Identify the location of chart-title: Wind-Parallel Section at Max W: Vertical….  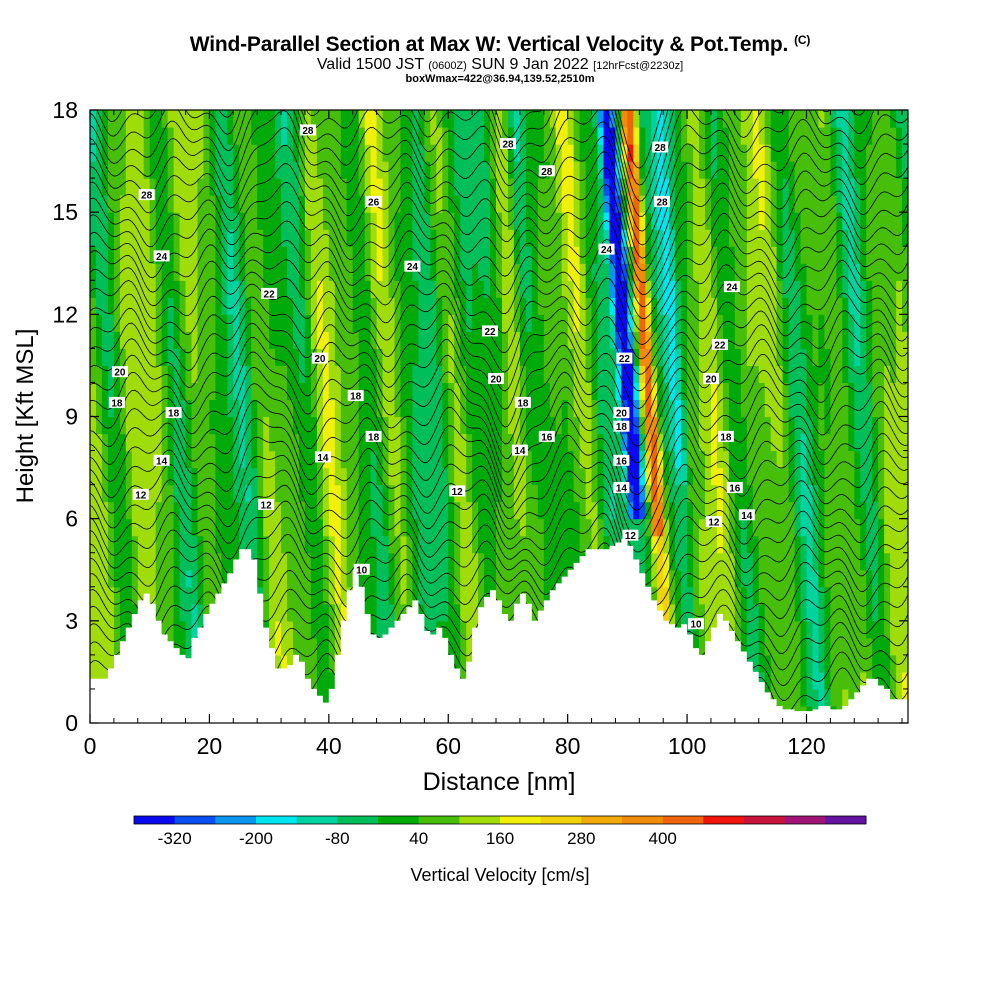
(500, 44).